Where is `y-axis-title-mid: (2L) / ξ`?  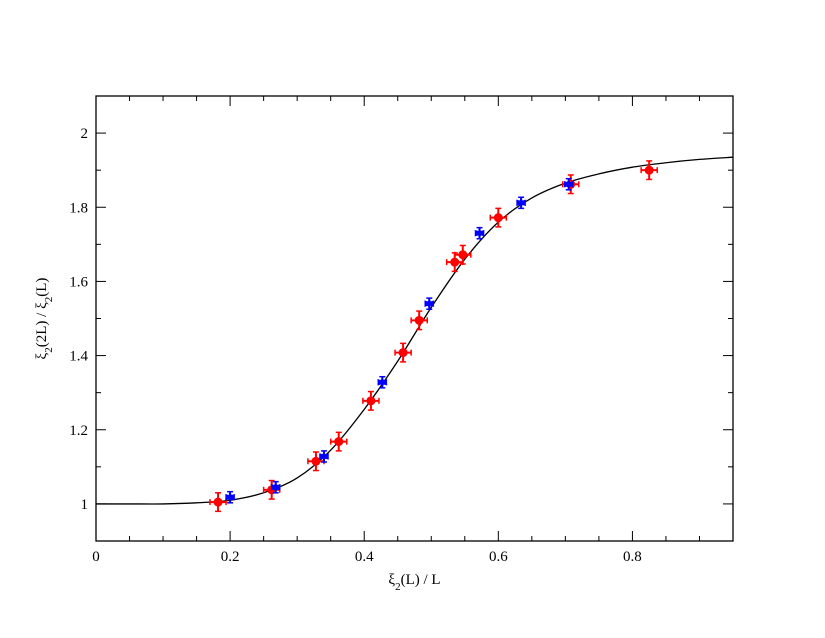 y-axis-title-mid: (2L) / ξ is located at coordinates (42, 324).